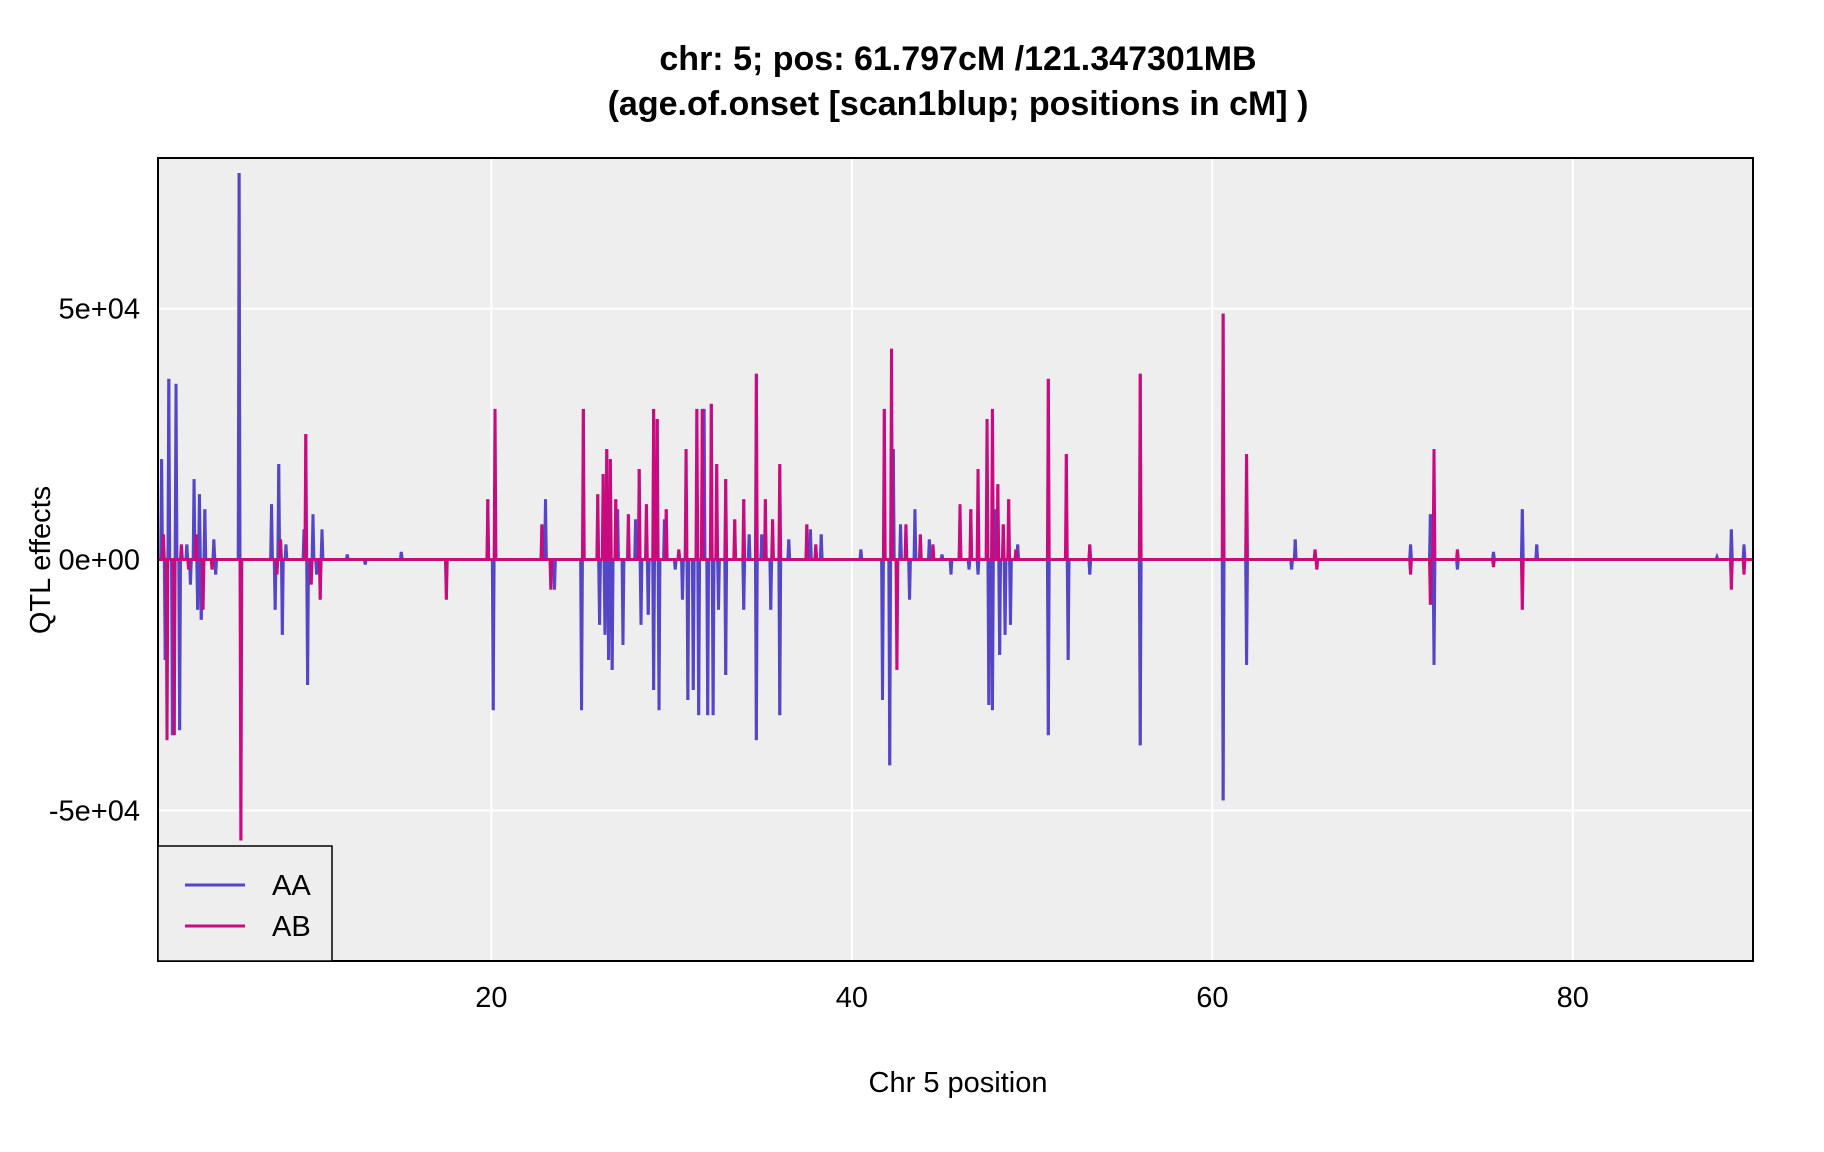 This screenshot has width=1824, height=1152. I want to click on legend-label-ab: AB, so click(291, 927).